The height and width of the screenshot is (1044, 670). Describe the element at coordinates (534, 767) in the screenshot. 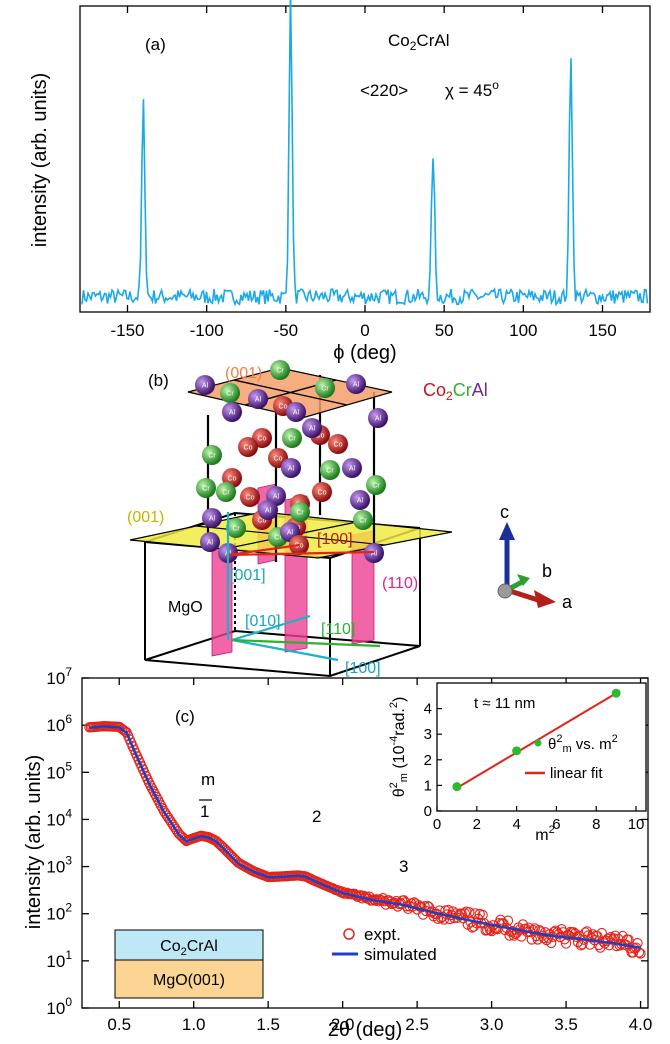

I see `inset-ticks: 0 2 4 6 8 10 0 1 2 3 4` at that location.